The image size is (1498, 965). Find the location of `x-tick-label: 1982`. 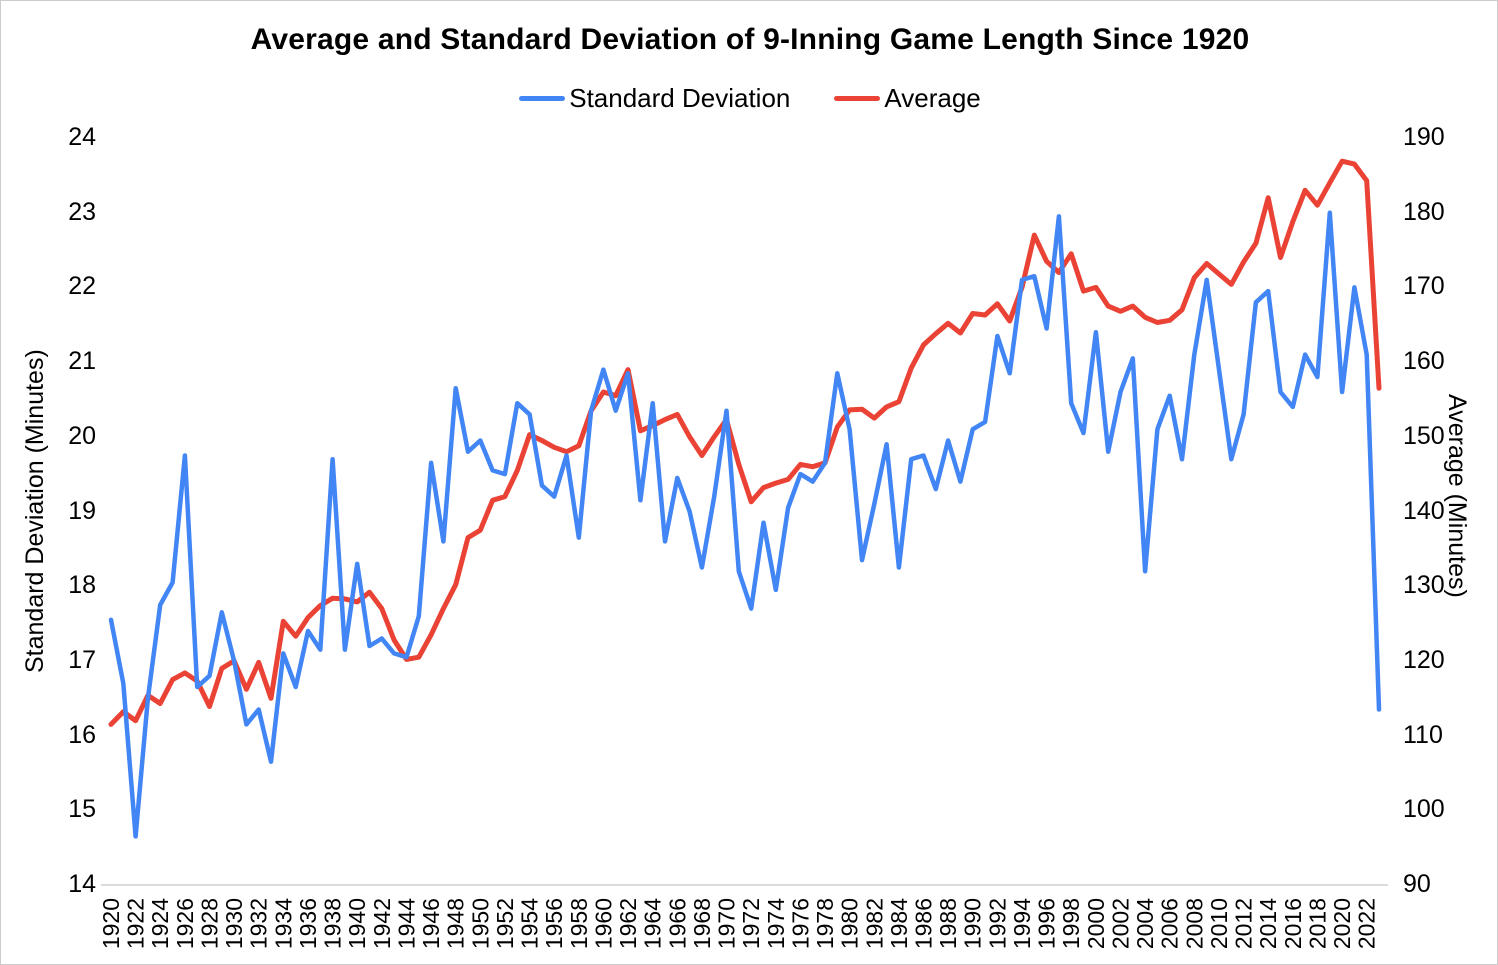

x-tick-label: 1982 is located at coordinates (874, 923).